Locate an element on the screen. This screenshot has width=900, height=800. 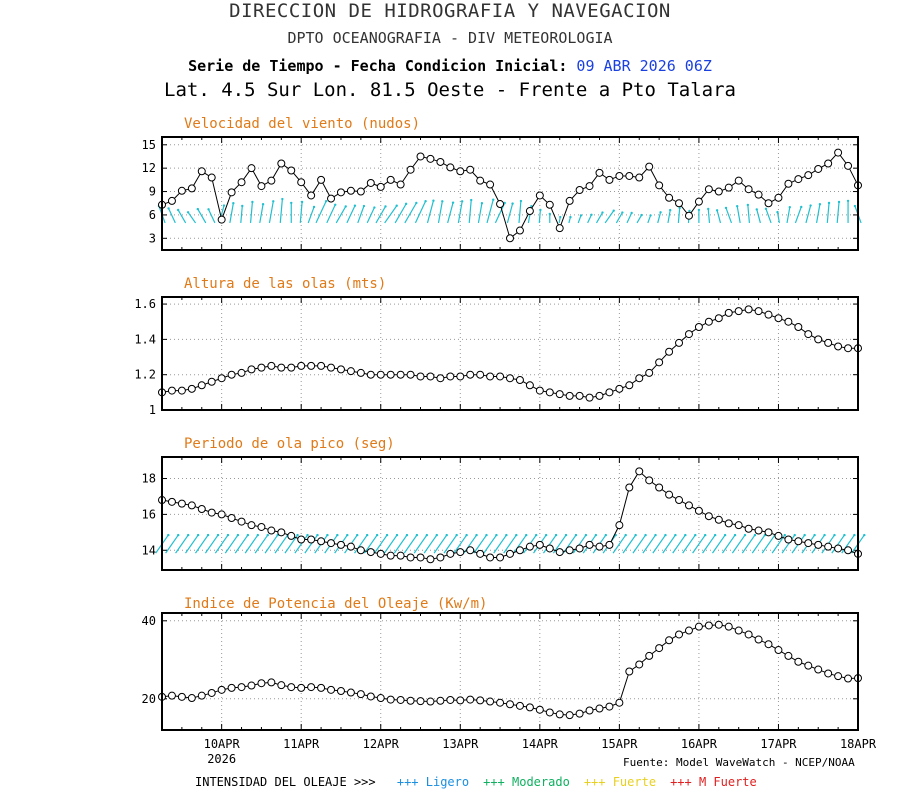
source-note: Fuente: Model WaveWatch - NCEP/NOAA is located at coordinates (739, 762).